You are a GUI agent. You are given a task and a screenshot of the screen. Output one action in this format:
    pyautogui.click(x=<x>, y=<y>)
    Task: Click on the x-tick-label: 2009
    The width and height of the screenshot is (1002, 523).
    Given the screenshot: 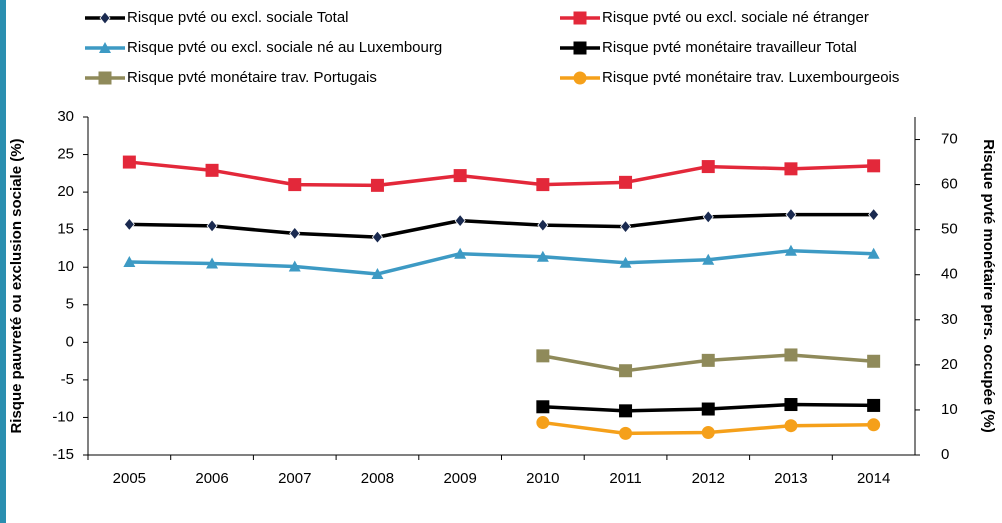 What is the action you would take?
    pyautogui.click(x=459, y=478)
    